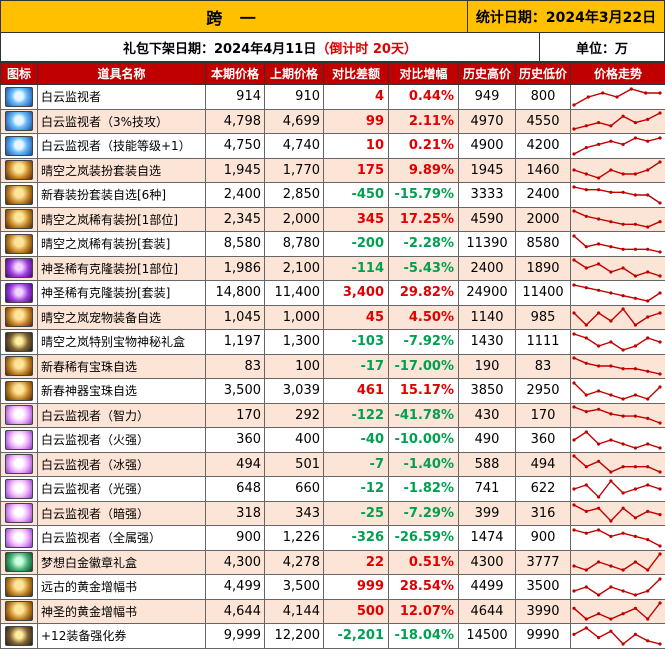 The height and width of the screenshot is (663, 665). Describe the element at coordinates (332, 538) in the screenshot. I see `table-row: 白云监视者（全属强） 900 1,226 -326 -26.59% 1474 900` at that location.